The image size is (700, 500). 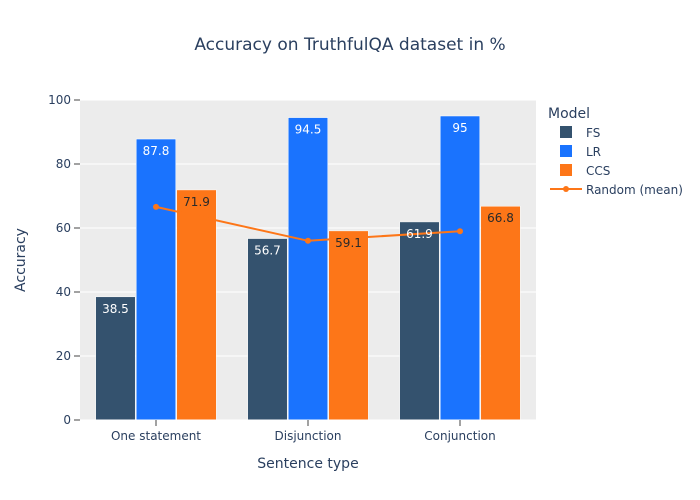 What do you see at coordinates (21, 260) in the screenshot?
I see `y-axis-title: Accuracy` at bounding box center [21, 260].